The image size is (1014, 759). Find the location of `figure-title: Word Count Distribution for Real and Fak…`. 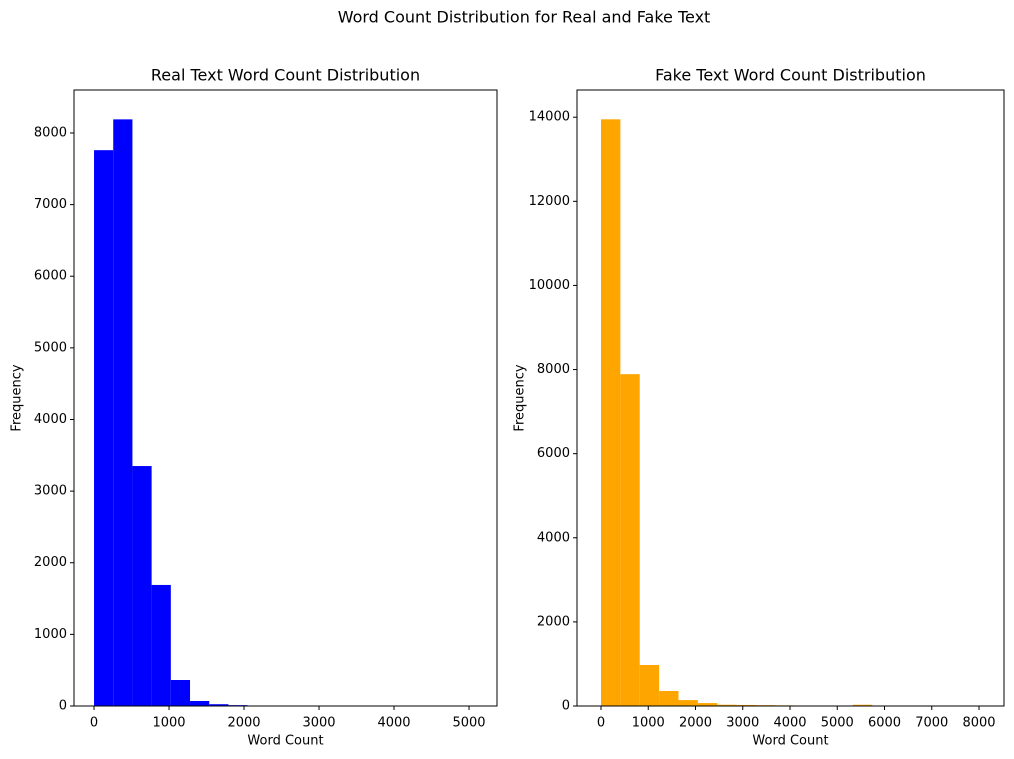

figure-title: Word Count Distribution for Real and Fak… is located at coordinates (524, 17).